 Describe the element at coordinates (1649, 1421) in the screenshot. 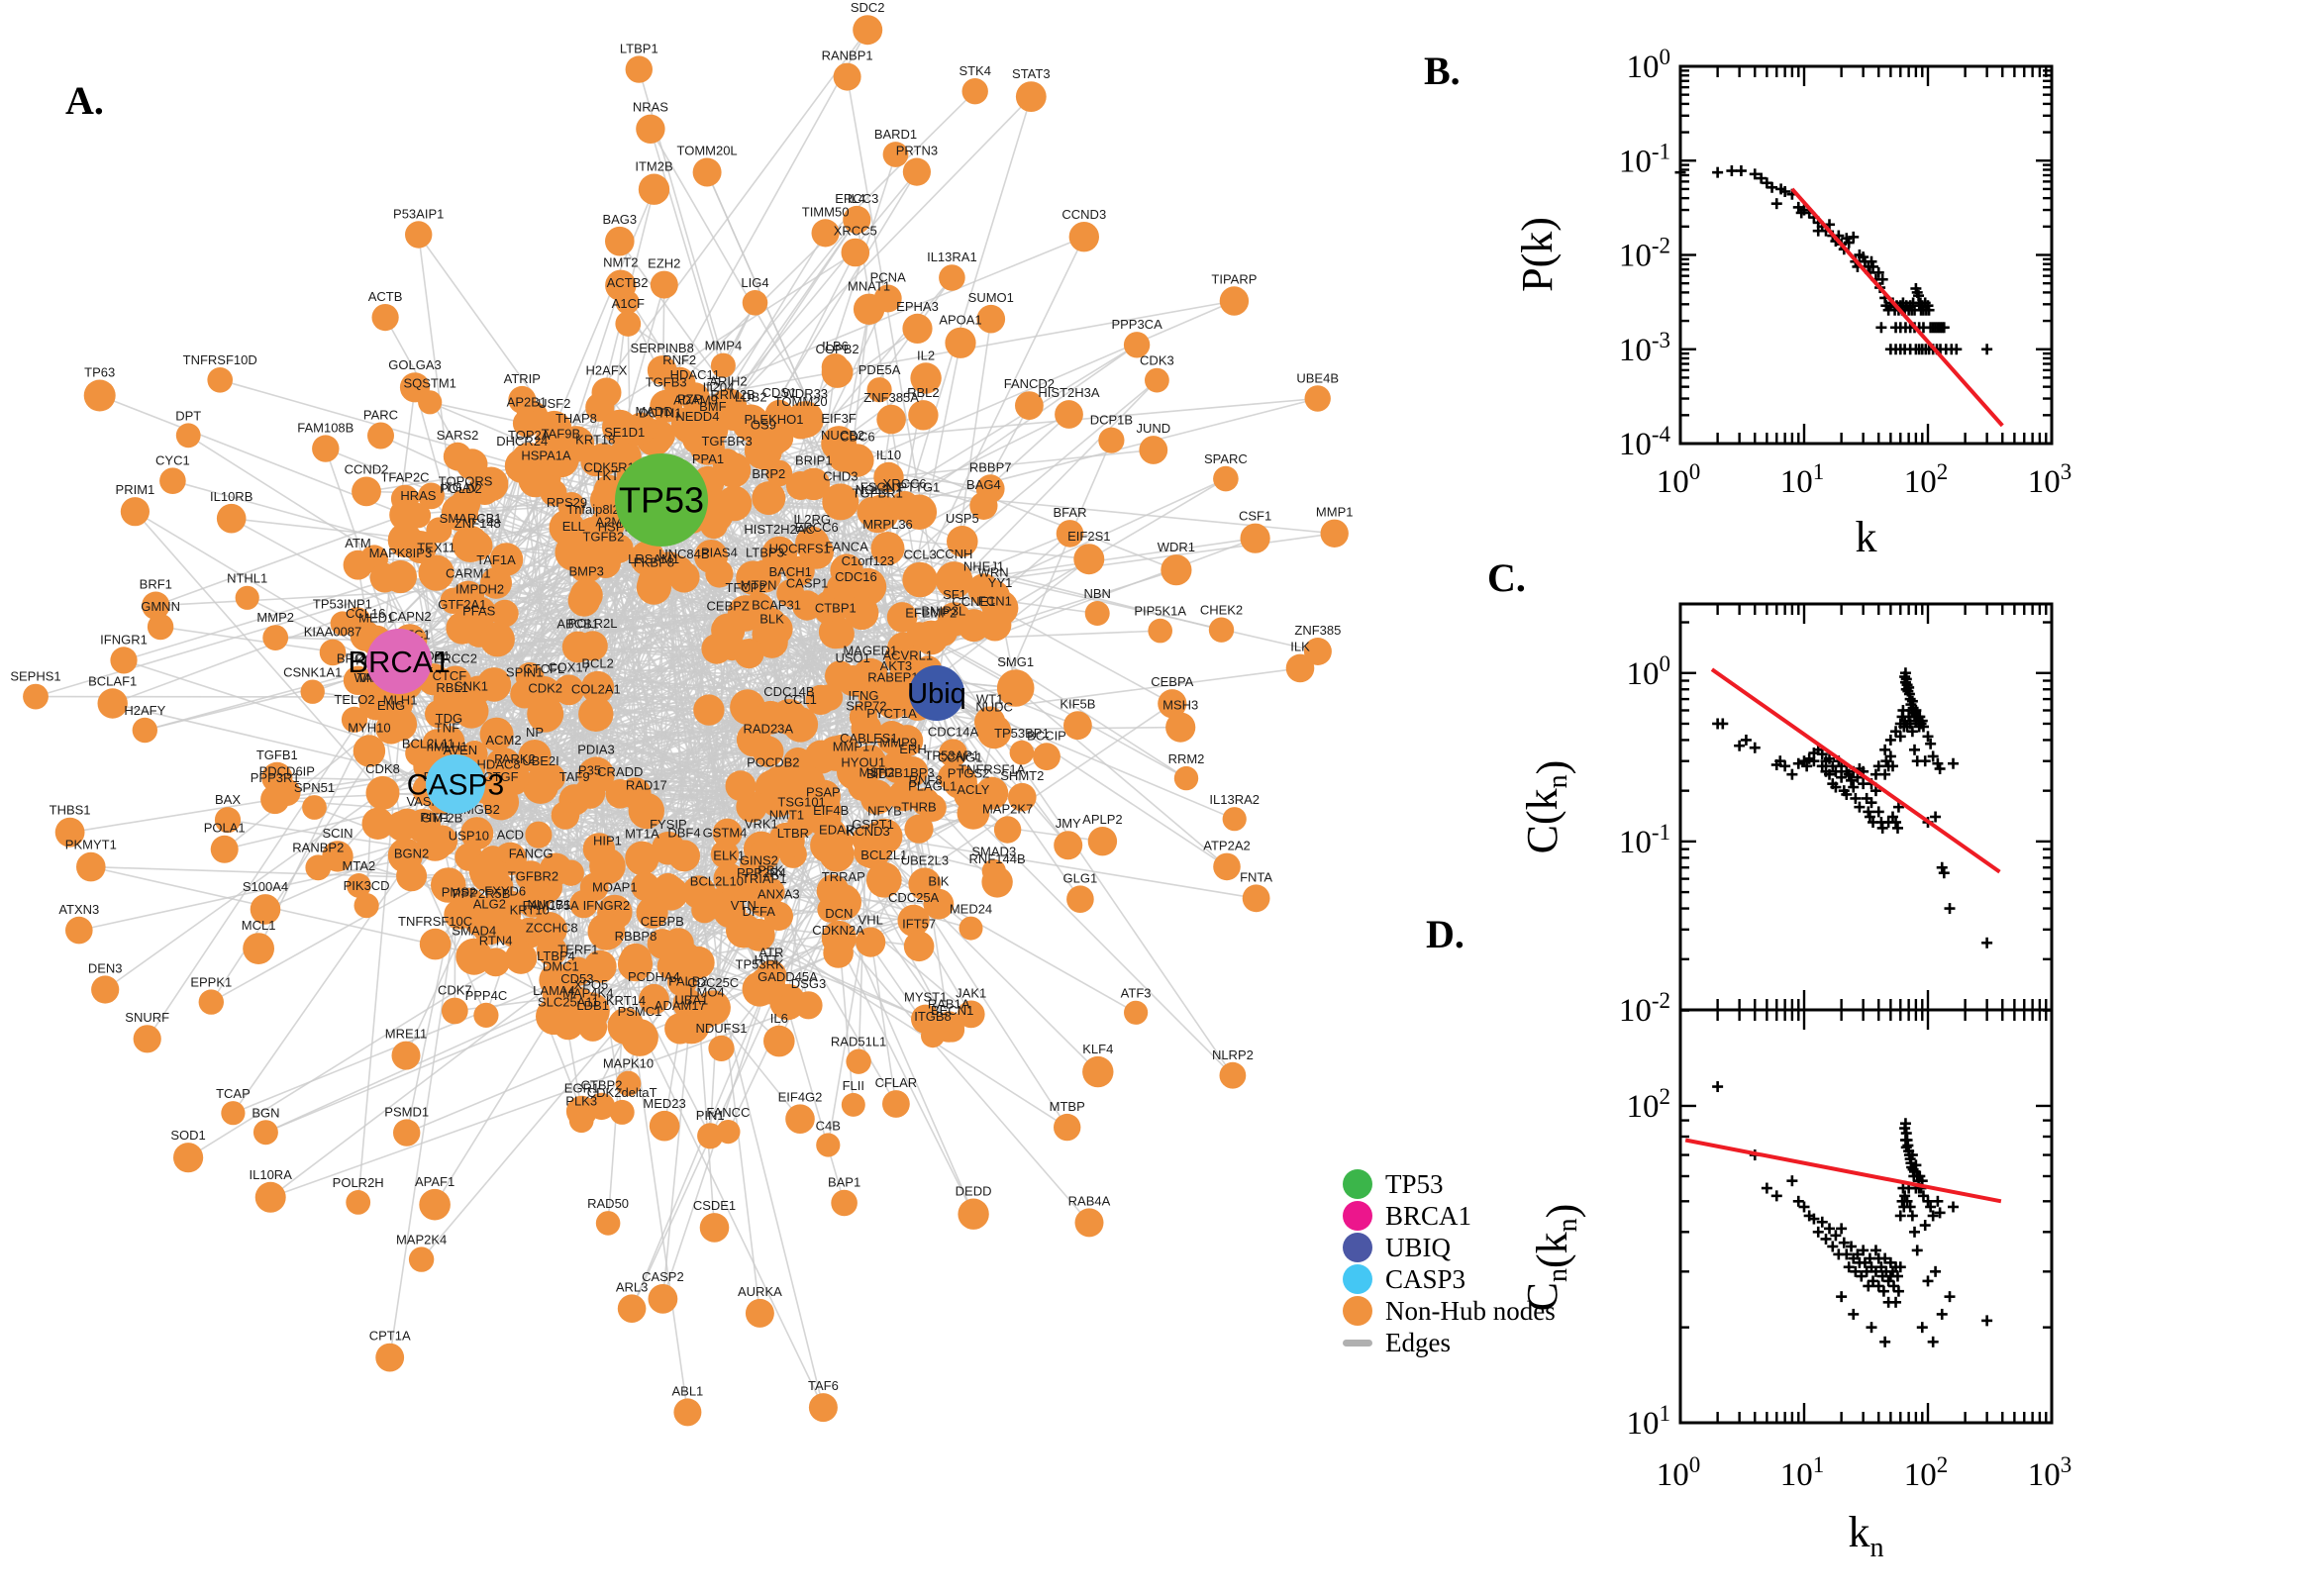

I see `y-tick-label: 10¹` at that location.